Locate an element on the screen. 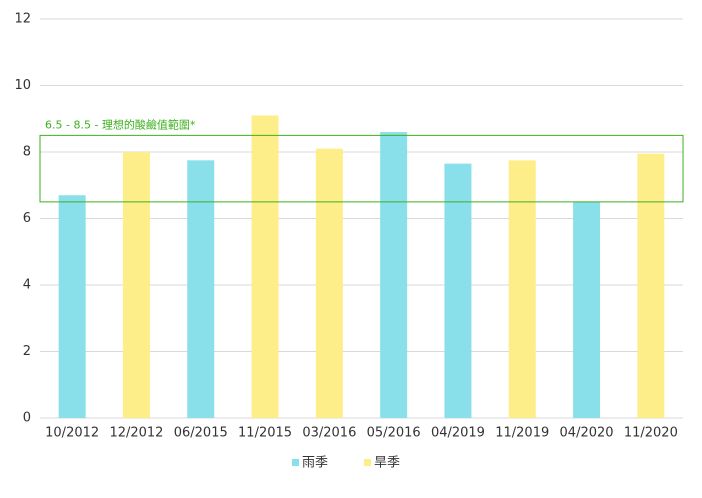 The width and height of the screenshot is (702, 498). legend-label: 旱季 is located at coordinates (387, 463).